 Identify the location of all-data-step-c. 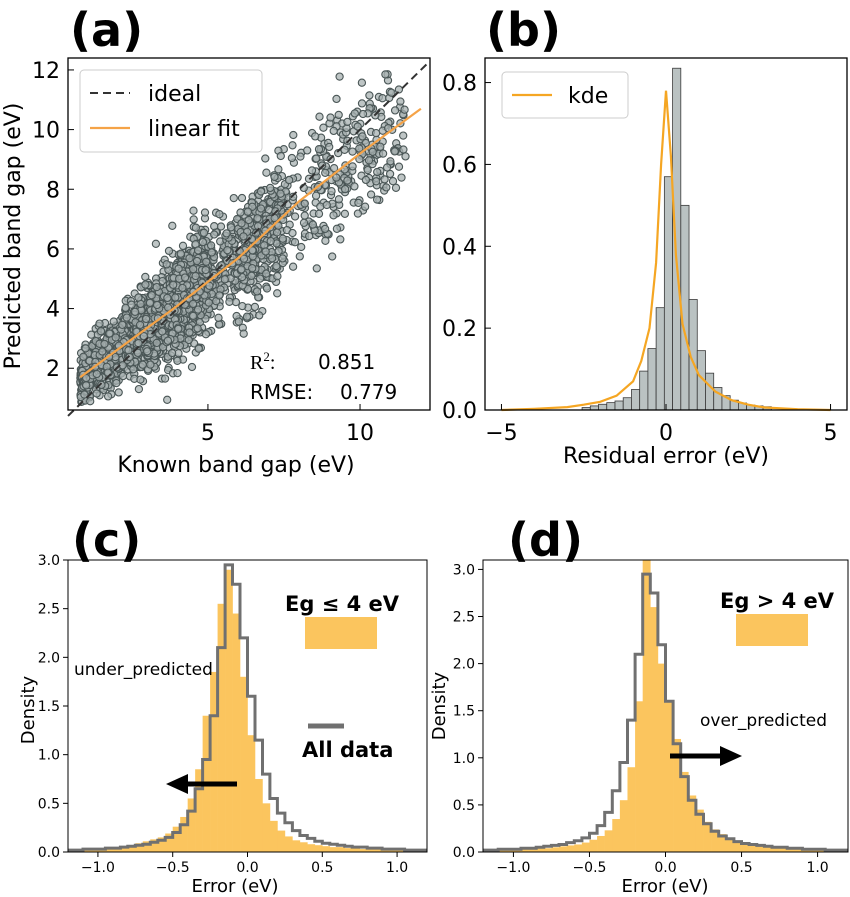
(247, 707).